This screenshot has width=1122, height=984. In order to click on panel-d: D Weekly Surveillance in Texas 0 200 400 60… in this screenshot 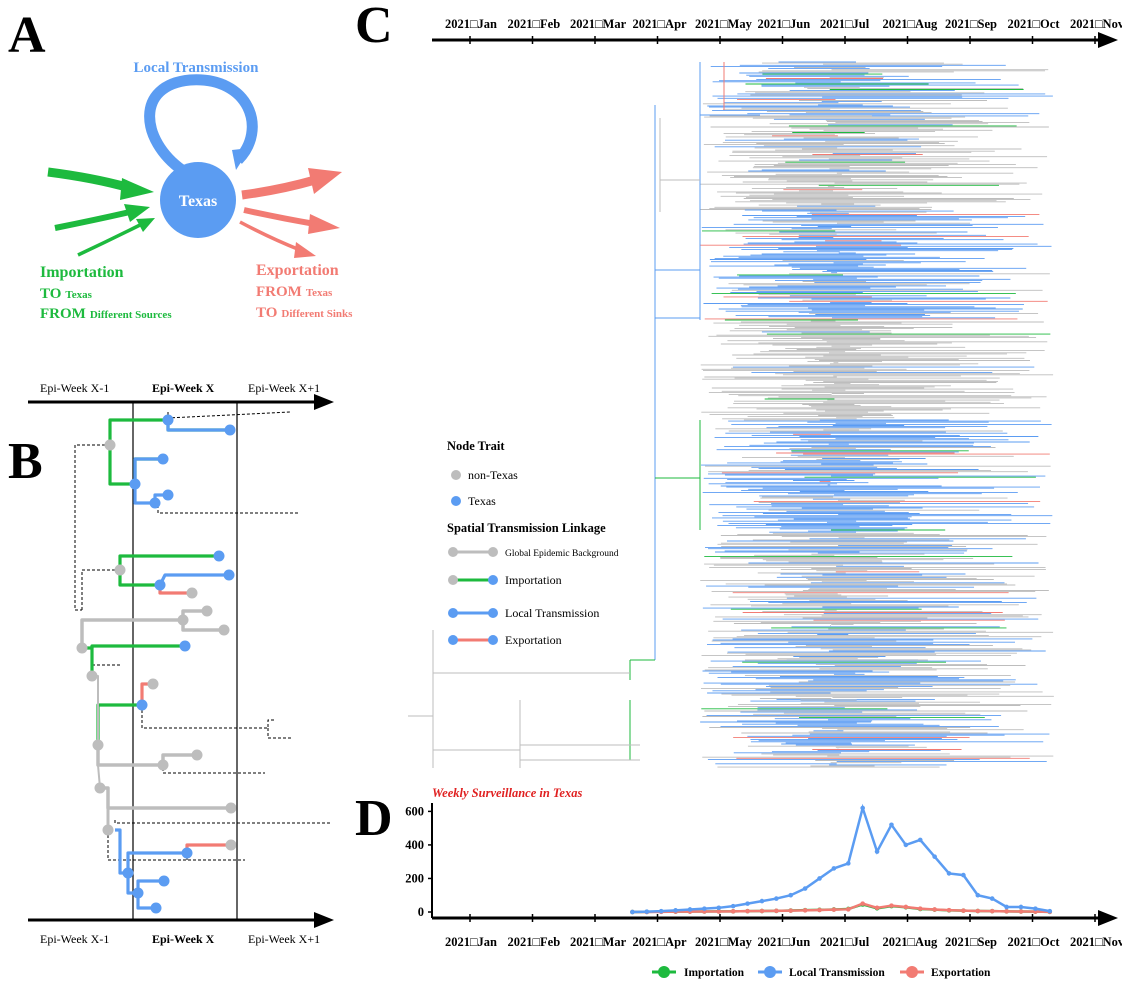, I will do `click(738, 882)`.